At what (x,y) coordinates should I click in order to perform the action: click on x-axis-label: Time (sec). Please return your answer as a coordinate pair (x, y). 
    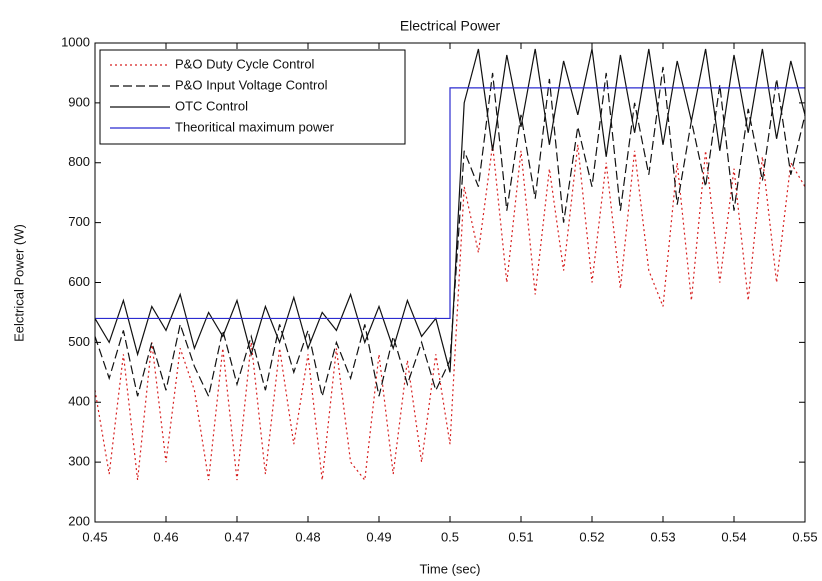
    Looking at the image, I should click on (450, 568).